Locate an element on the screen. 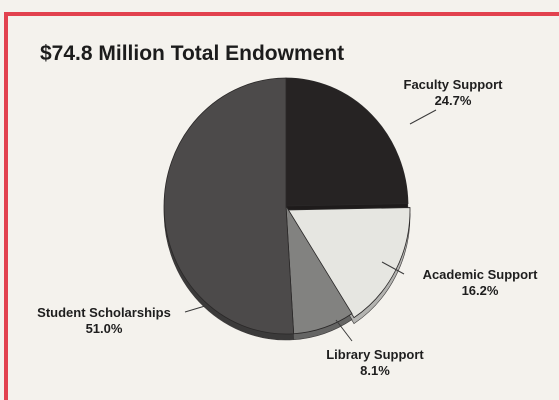  slice-label-faculty-support: Faculty Support is located at coordinates (454, 84).